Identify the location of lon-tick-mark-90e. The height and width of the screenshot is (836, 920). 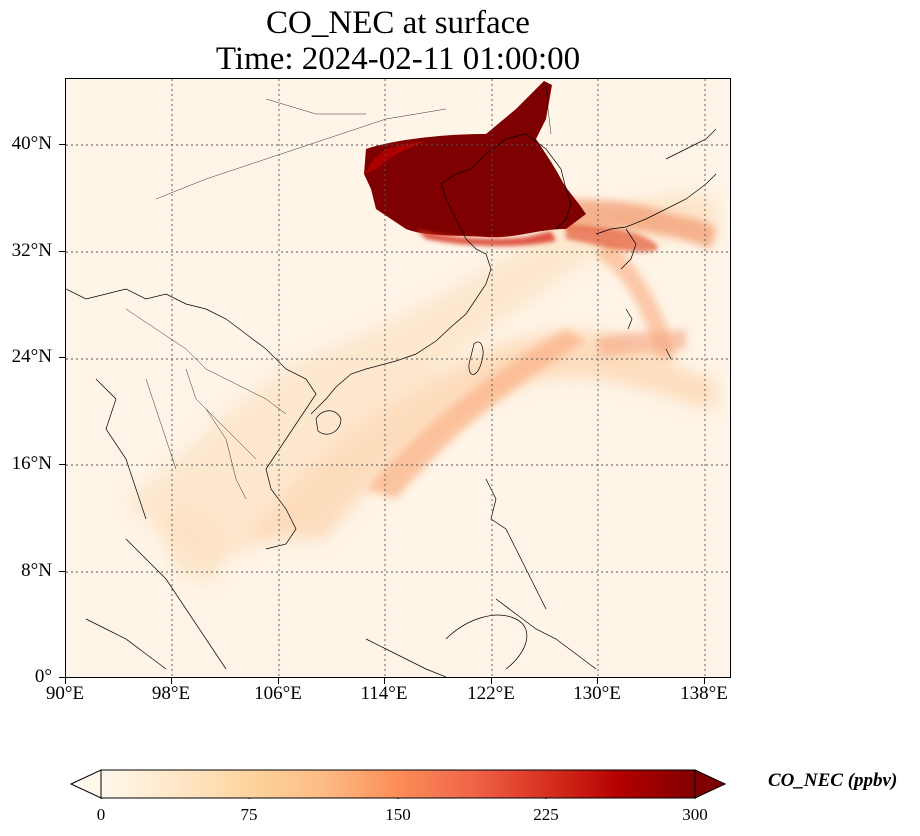
(65, 681).